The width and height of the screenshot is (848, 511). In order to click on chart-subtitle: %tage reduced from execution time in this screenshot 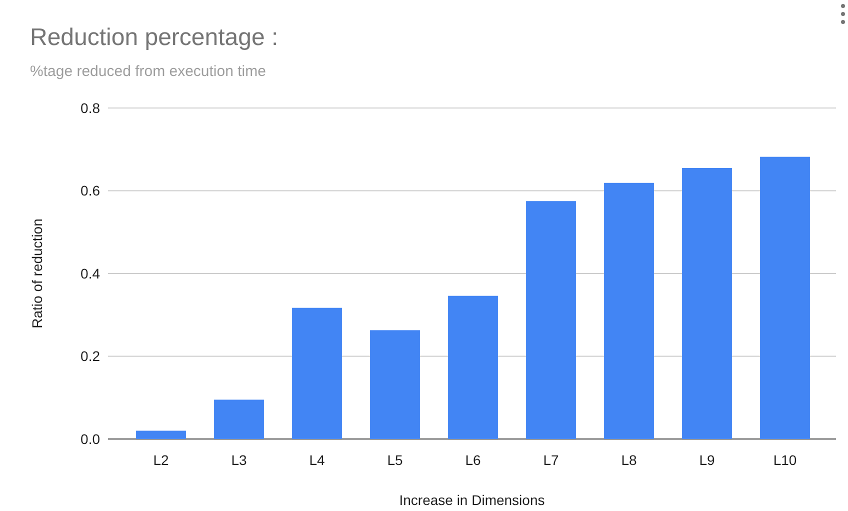, I will do `click(148, 71)`.